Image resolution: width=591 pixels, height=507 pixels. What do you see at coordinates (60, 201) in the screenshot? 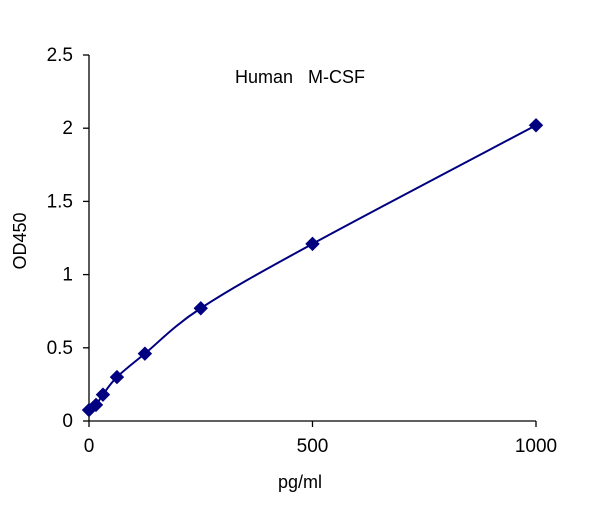
I see `y-tick-label: 1.5` at bounding box center [60, 201].